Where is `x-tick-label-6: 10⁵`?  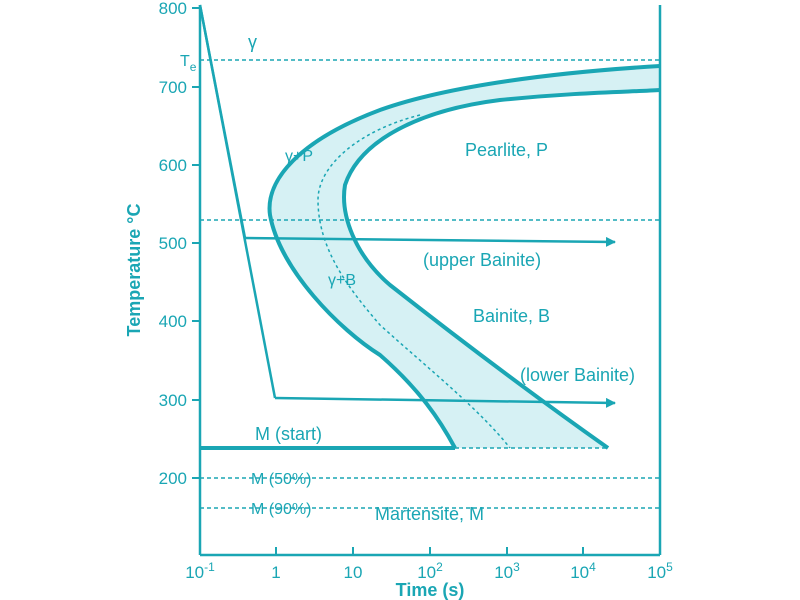
x-tick-label-6: 10⁵ is located at coordinates (660, 571).